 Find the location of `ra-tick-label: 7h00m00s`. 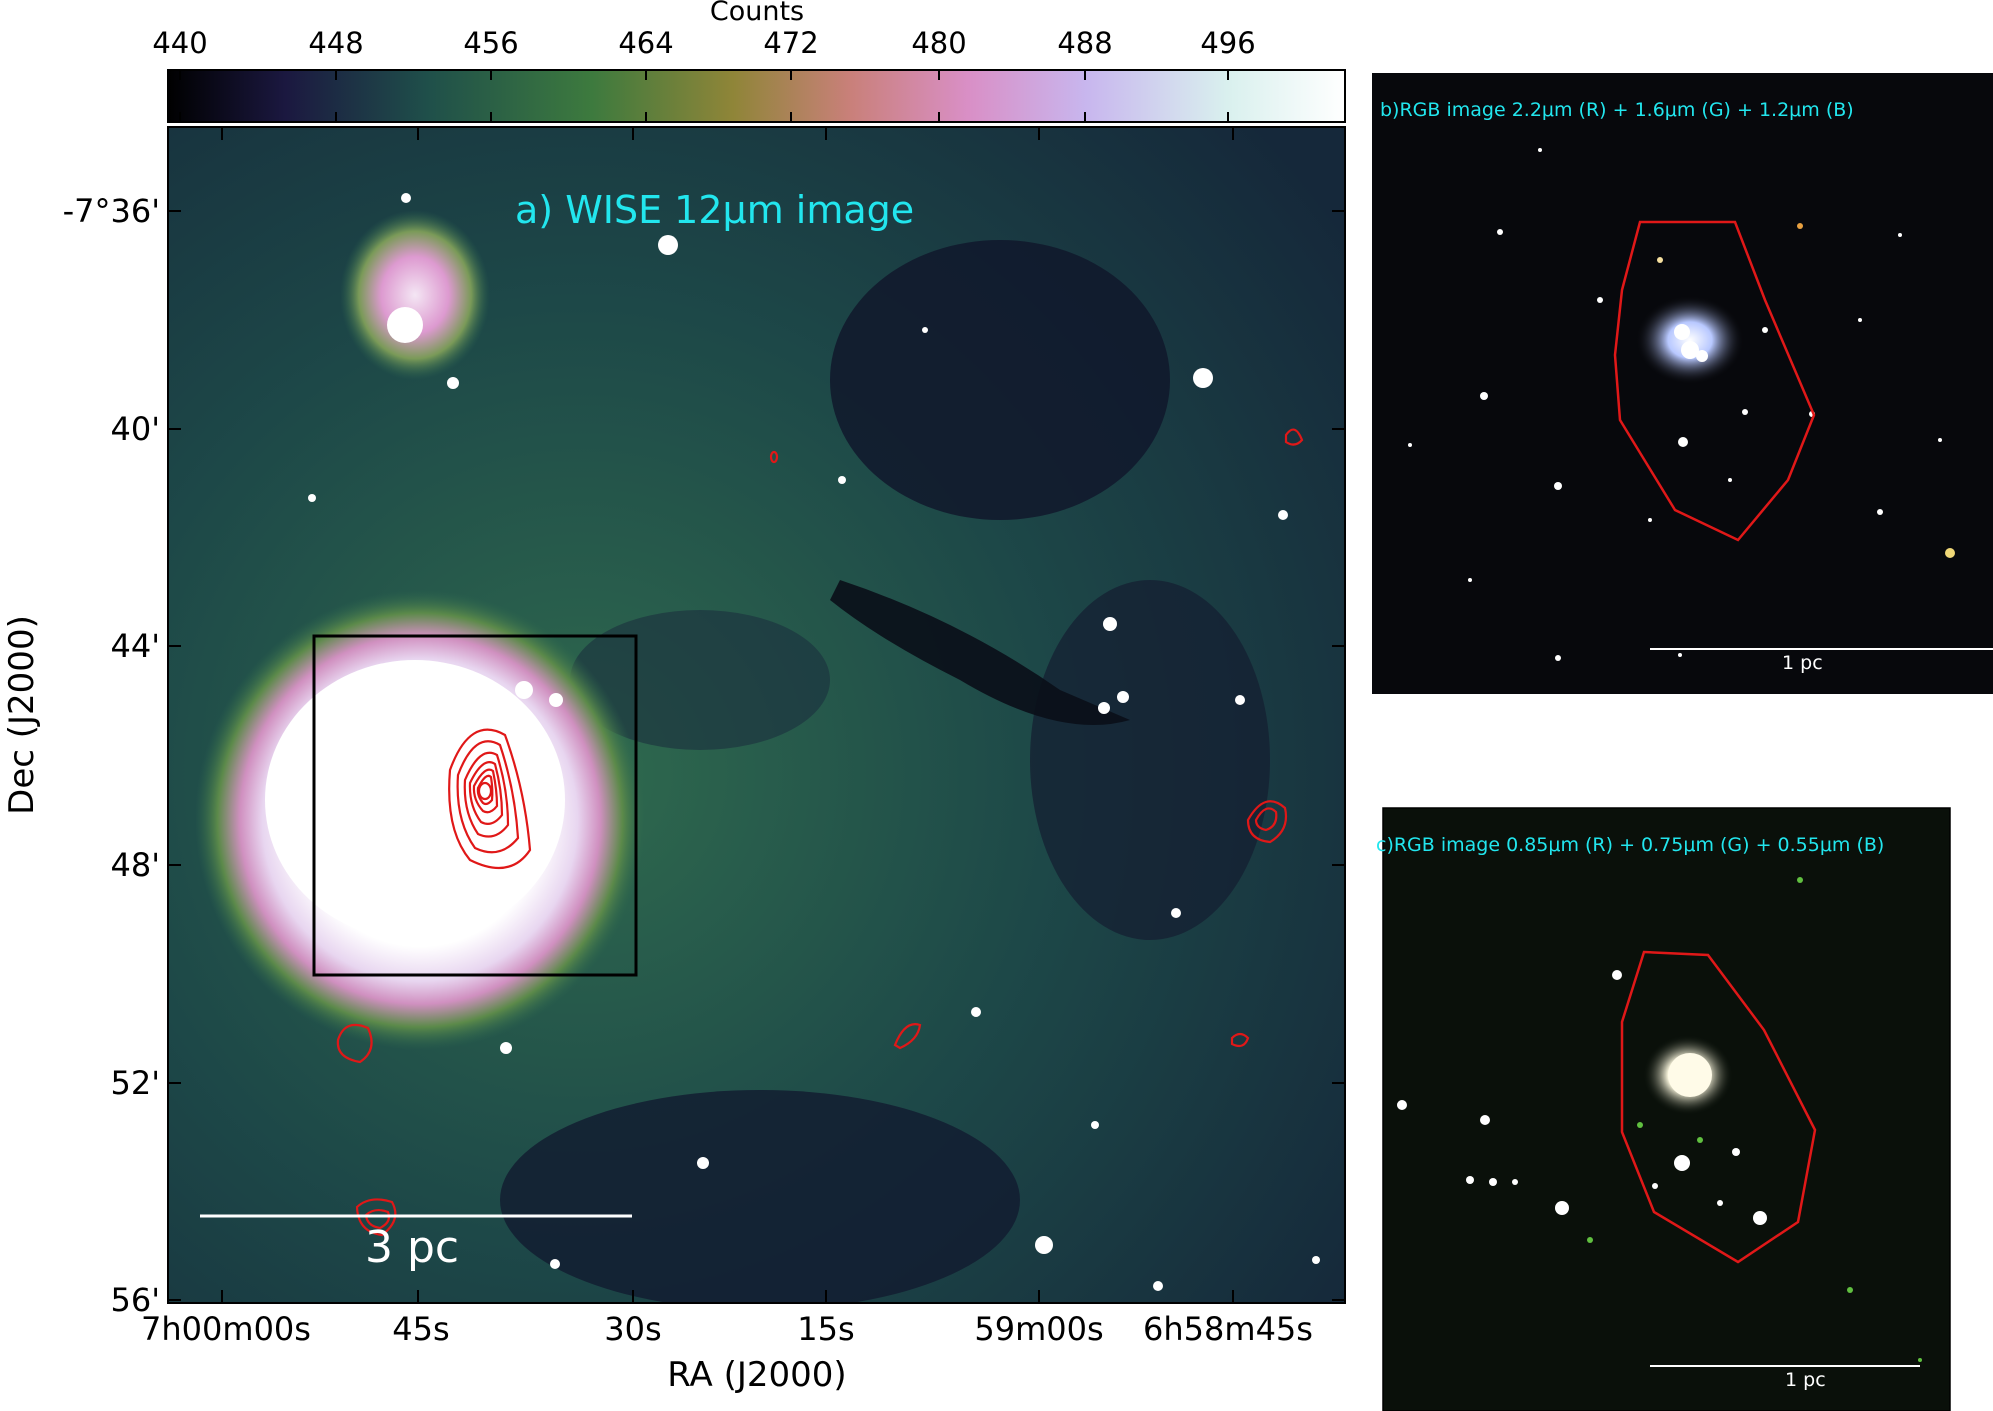

ra-tick-label: 7h00m00s is located at coordinates (226, 1329).